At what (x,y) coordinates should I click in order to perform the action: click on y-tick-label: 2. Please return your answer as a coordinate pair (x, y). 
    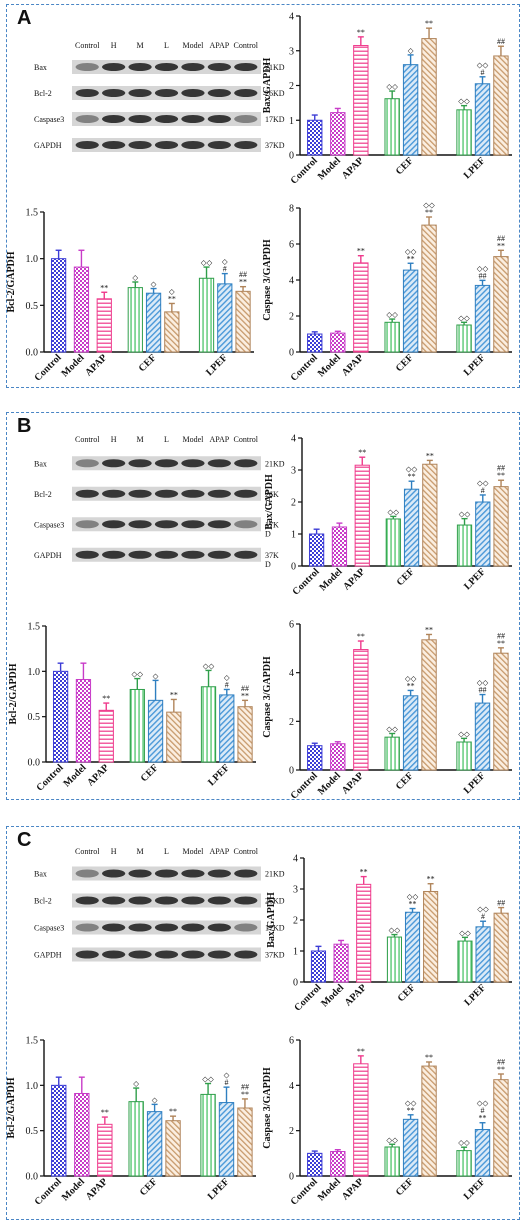
    Looking at the image, I should click on (293, 503).